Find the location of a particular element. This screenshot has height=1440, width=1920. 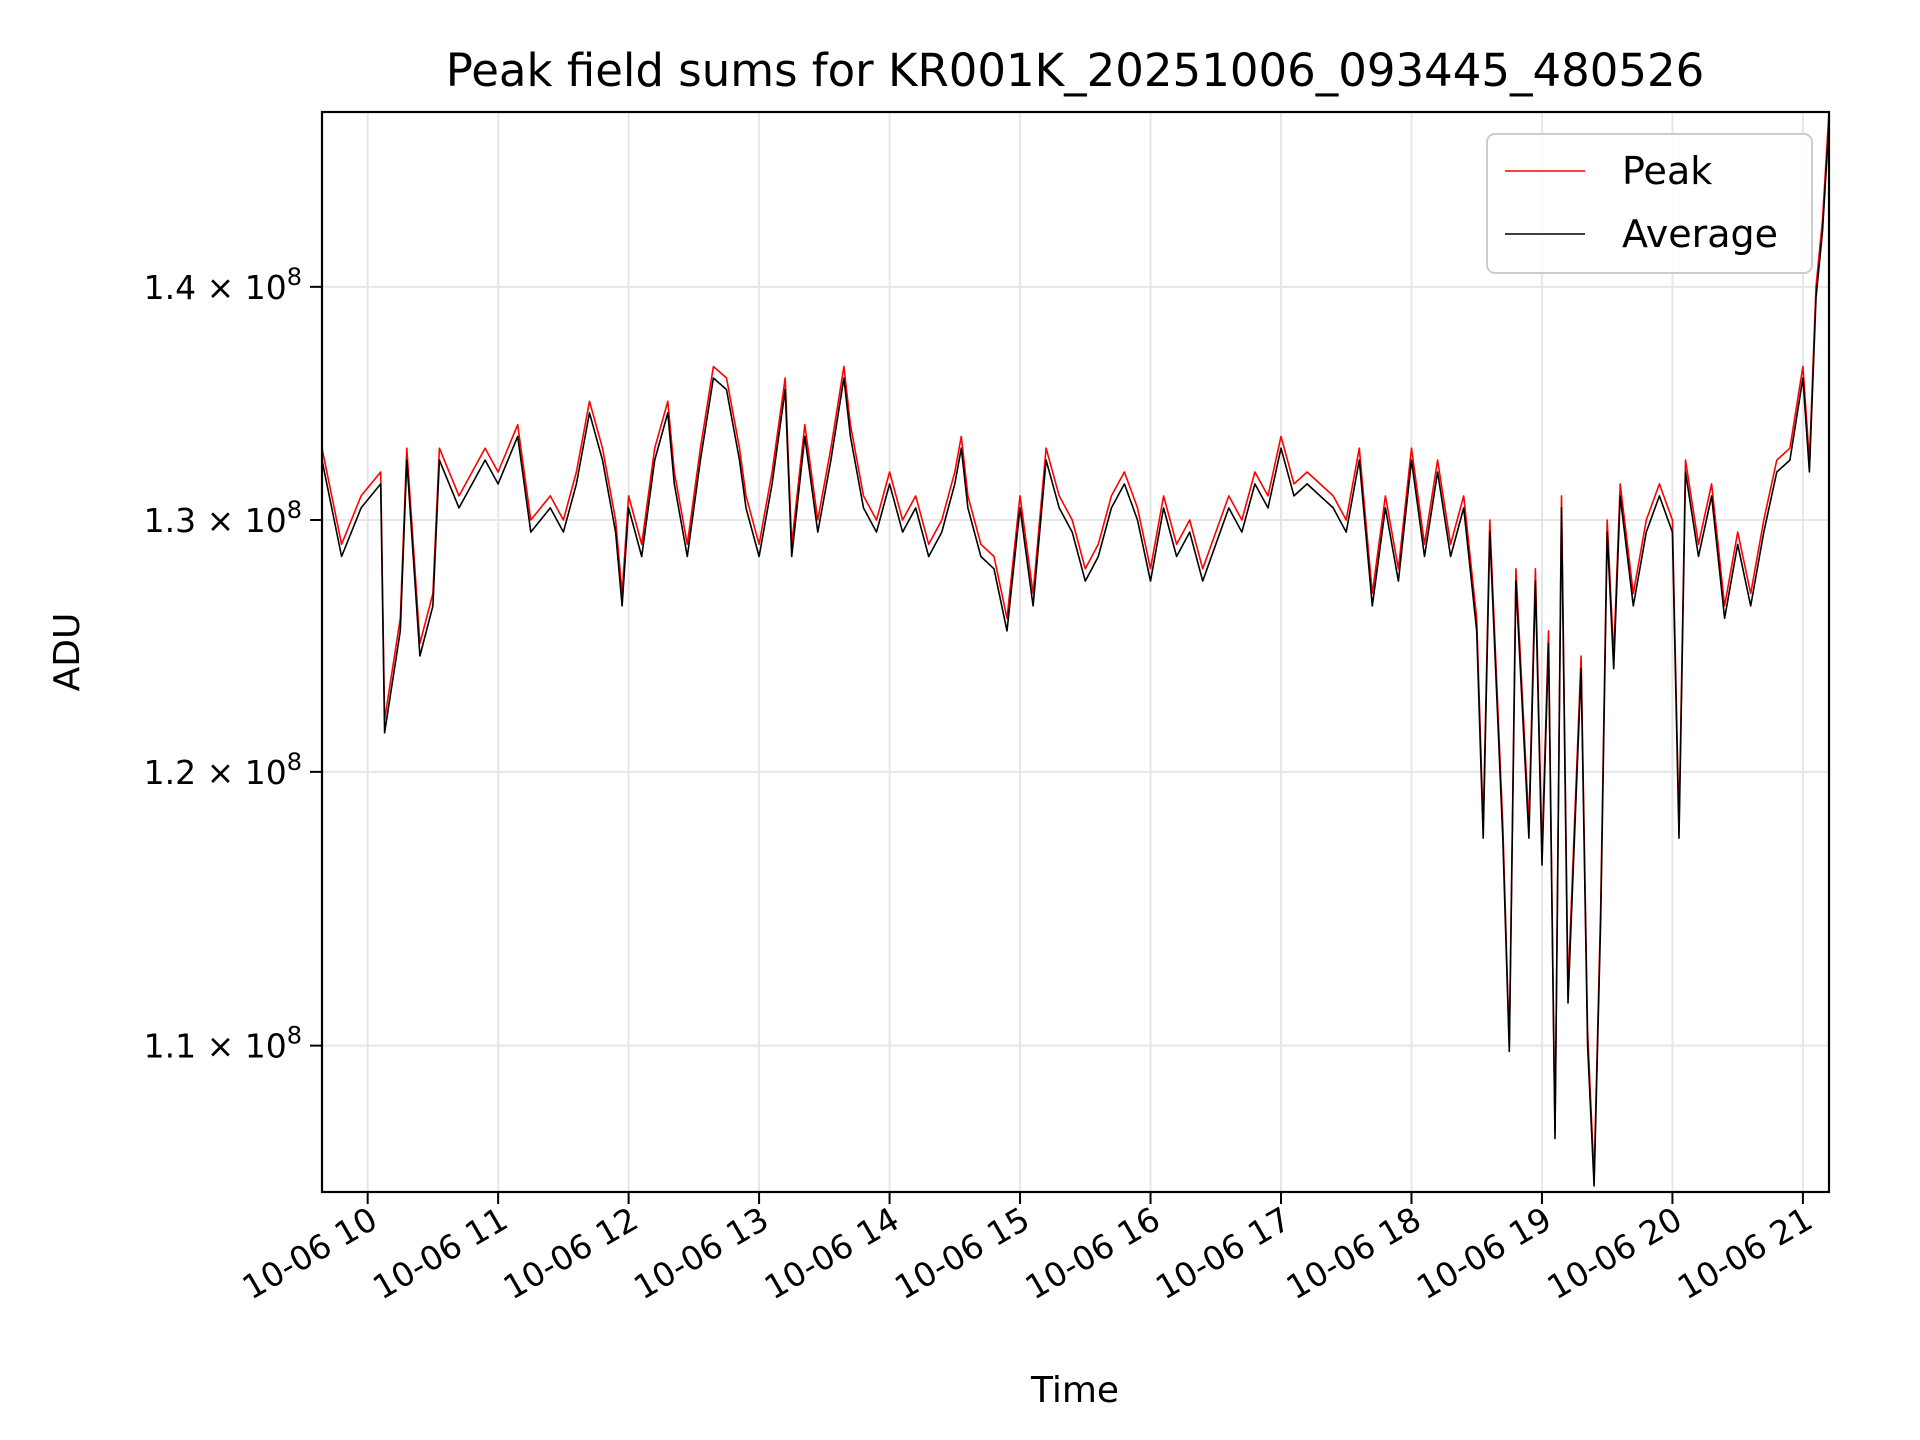

y-axis-label: ADU is located at coordinates (67, 652).